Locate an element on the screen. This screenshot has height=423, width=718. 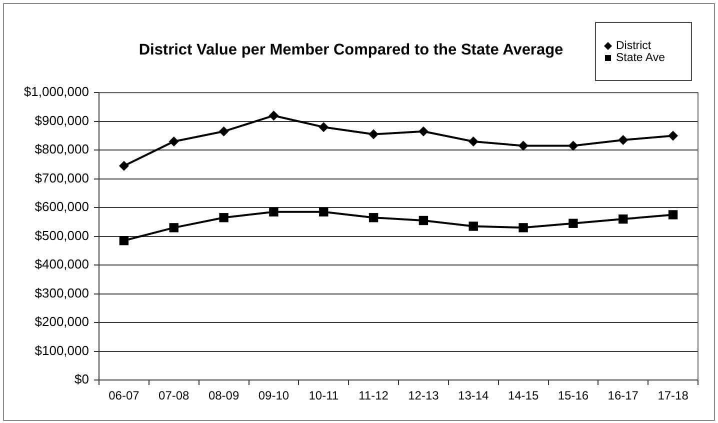
x-tick-label: 15-16 is located at coordinates (573, 395).